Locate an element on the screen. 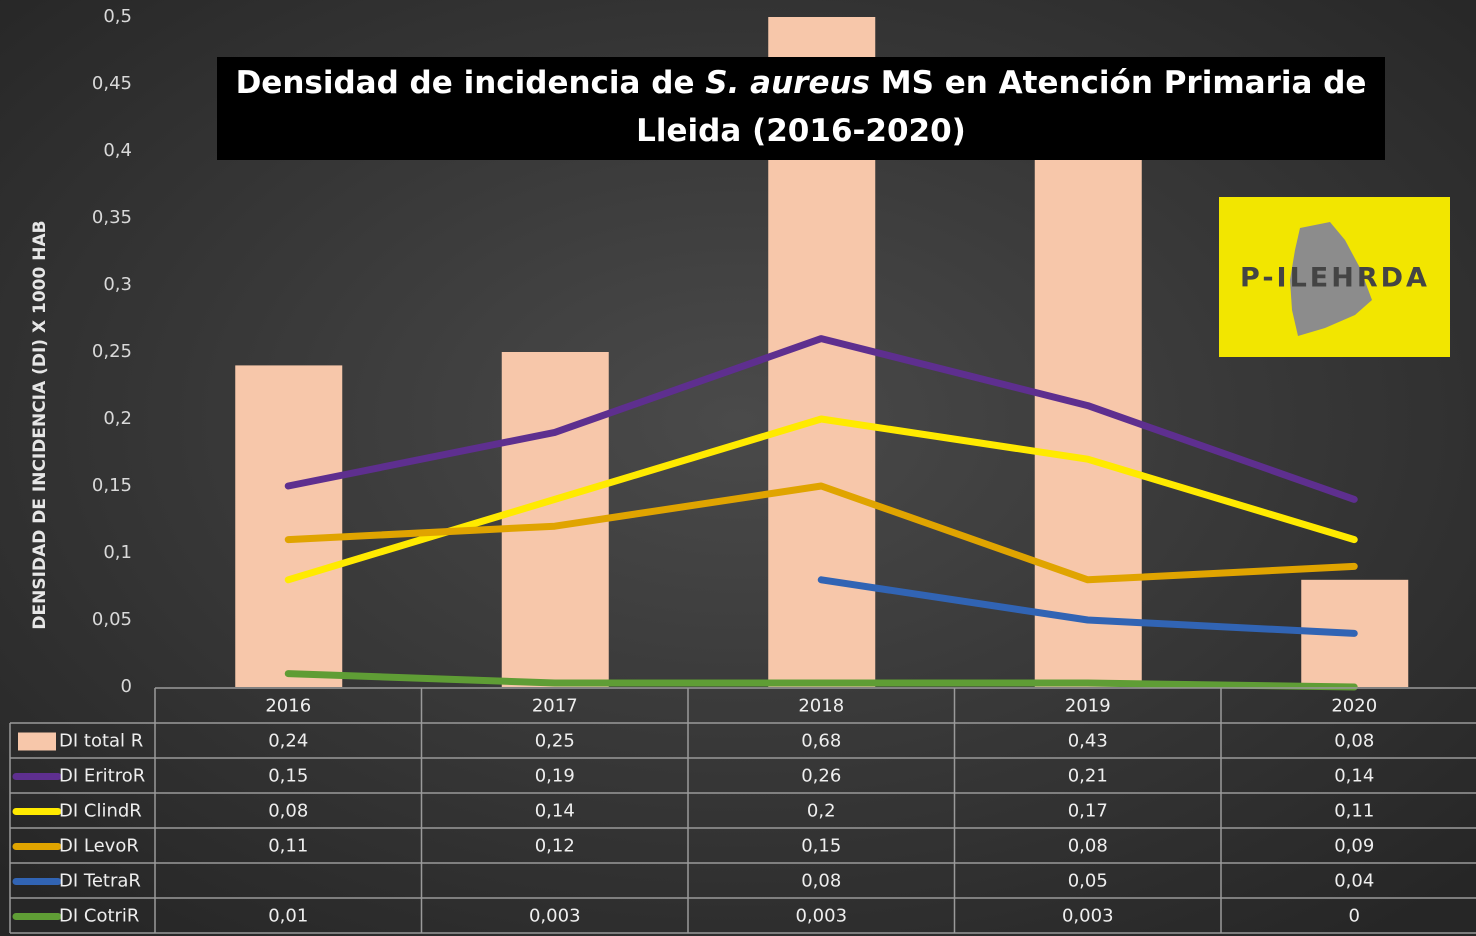 This screenshot has height=936, width=1476. y-tick-label: 0,5 is located at coordinates (117, 16).